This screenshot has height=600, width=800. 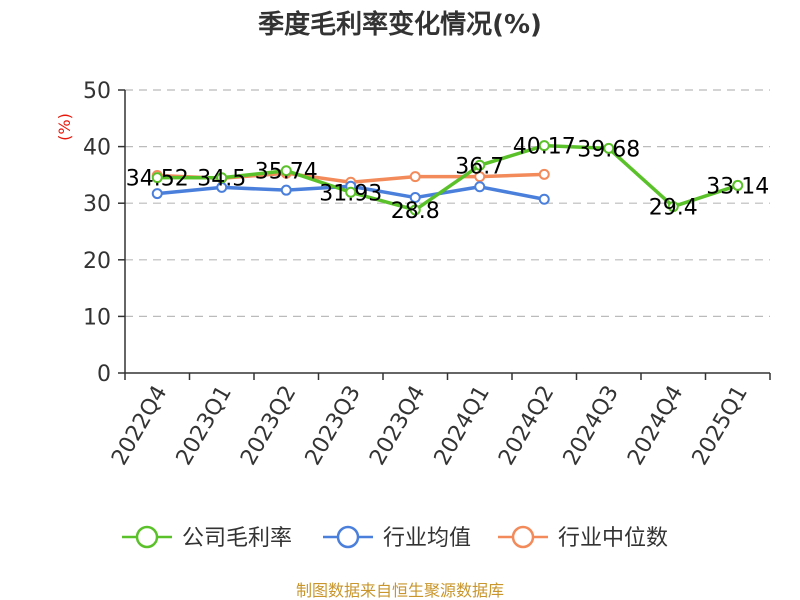 I want to click on x-tick-label: 2022Q4, so click(x=139, y=426).